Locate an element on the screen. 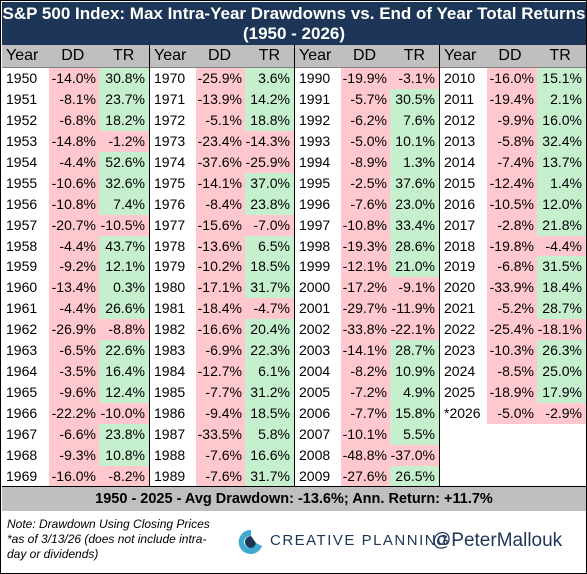  total-return-value: 14.2% is located at coordinates (270, 98).